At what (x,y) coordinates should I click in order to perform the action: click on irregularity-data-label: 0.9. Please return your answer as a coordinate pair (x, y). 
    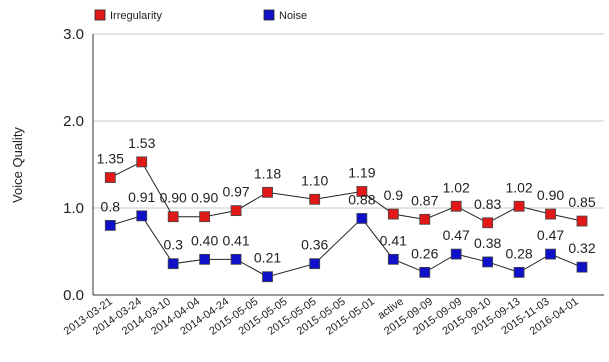
    Looking at the image, I should click on (394, 195).